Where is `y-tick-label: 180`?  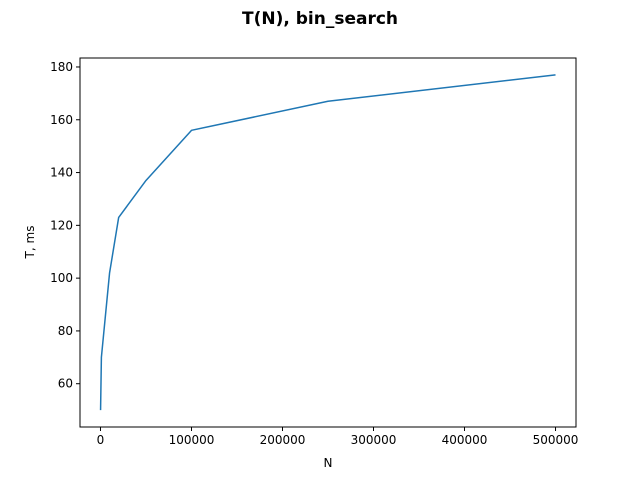
y-tick-label: 180 is located at coordinates (61, 67).